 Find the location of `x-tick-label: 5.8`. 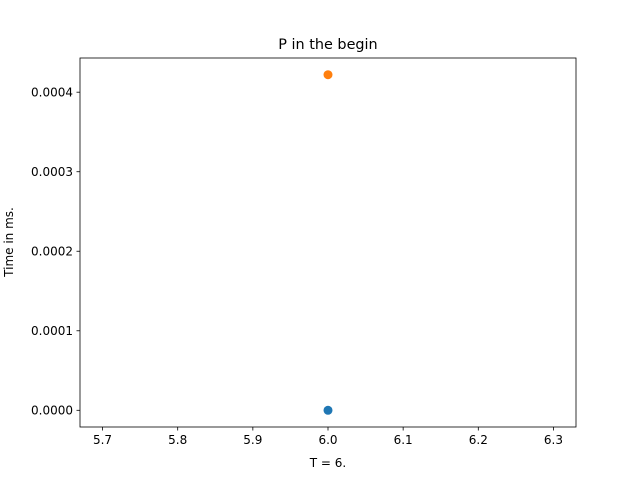

x-tick-label: 5.8 is located at coordinates (177, 440).